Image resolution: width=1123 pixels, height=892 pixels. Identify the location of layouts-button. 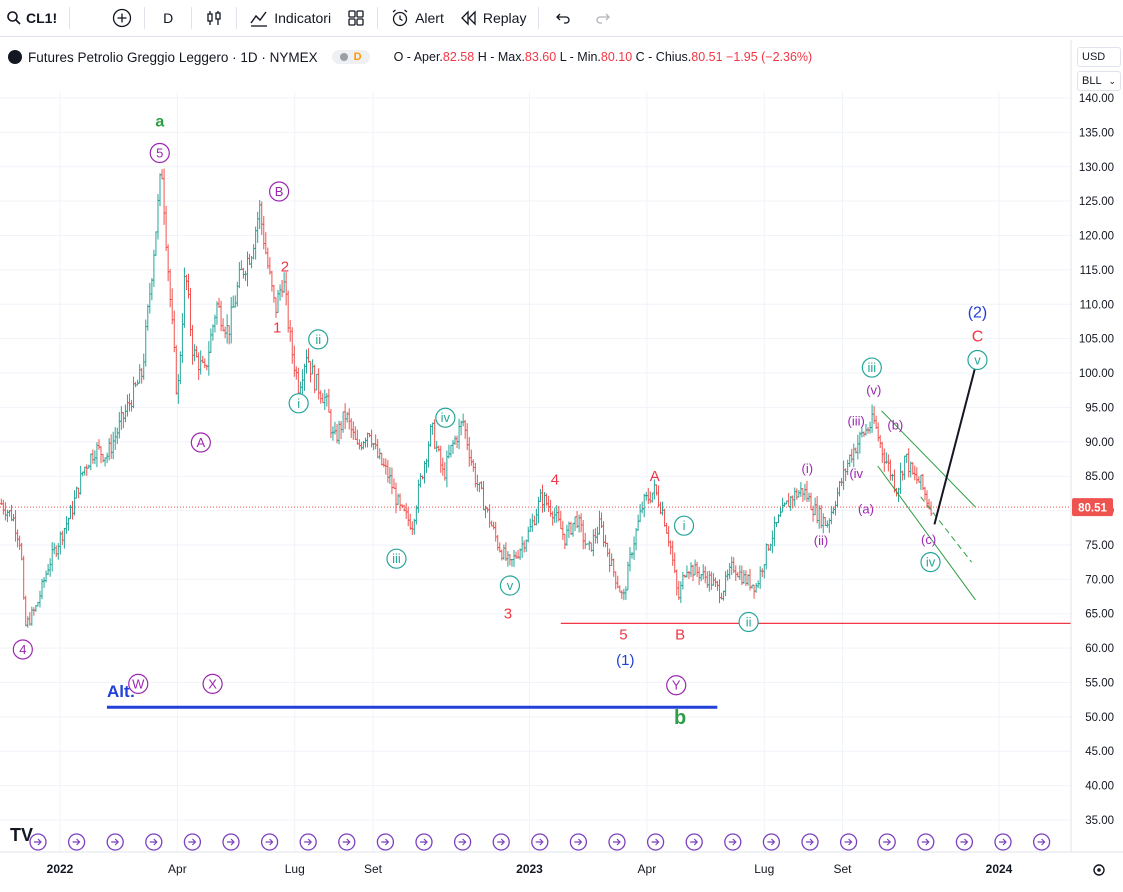
(356, 18).